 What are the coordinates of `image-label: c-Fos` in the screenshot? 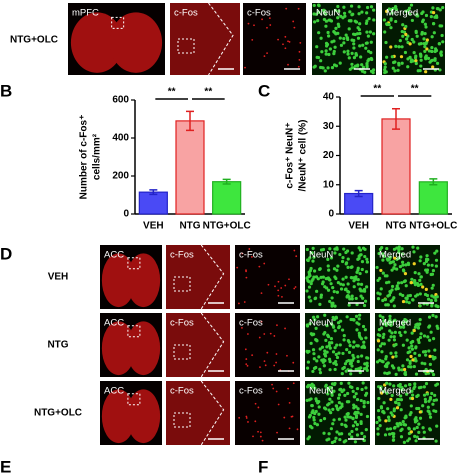 It's located at (182, 255).